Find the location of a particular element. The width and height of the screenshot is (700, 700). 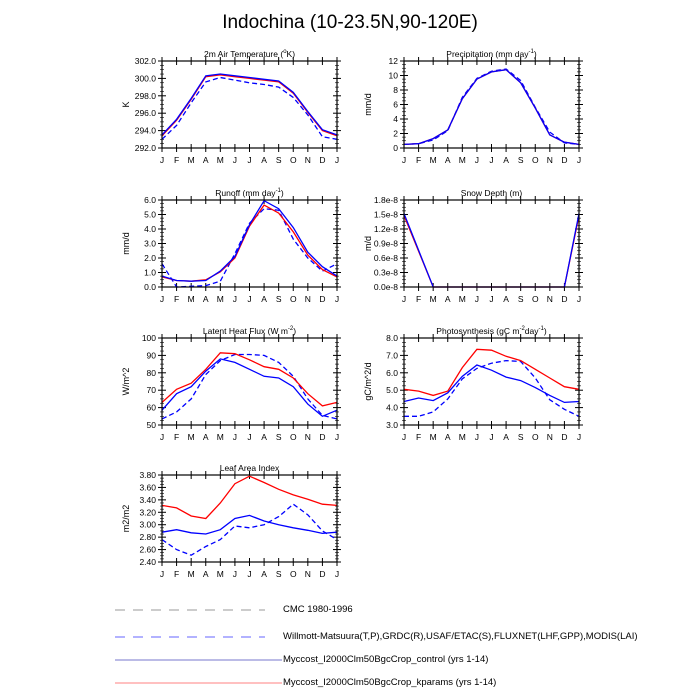

y-tick-label: 6.0 is located at coordinates (150, 200).